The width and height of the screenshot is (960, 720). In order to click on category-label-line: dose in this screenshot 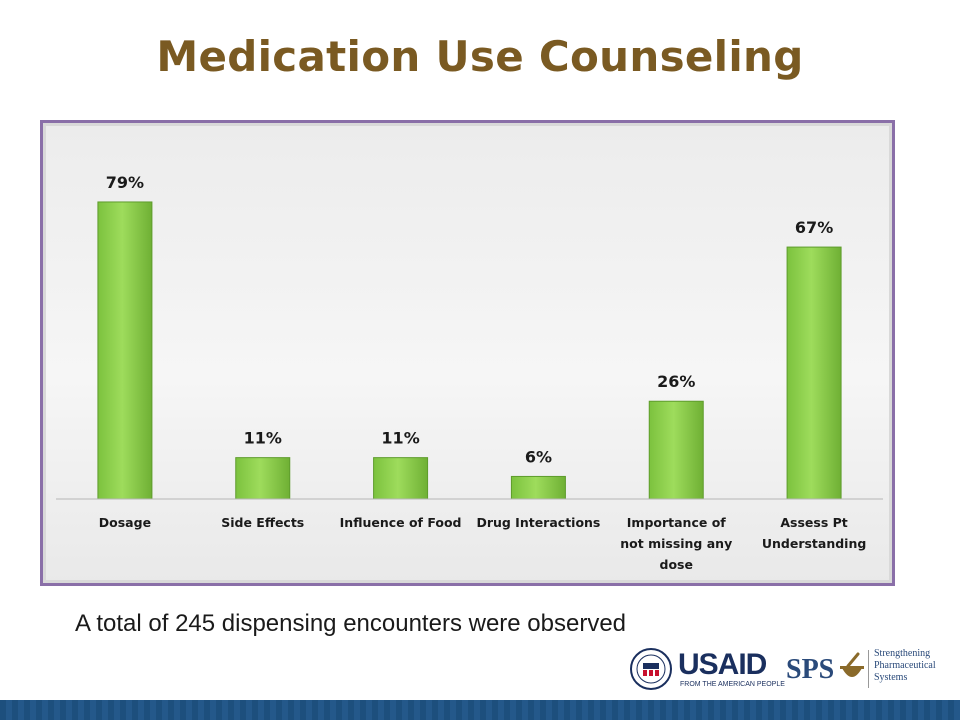, I will do `click(676, 564)`.